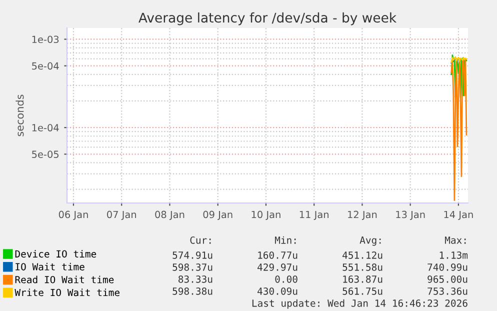 This screenshot has height=311, width=497. What do you see at coordinates (448, 291) in the screenshot?
I see `text: 753.36u` at bounding box center [448, 291].